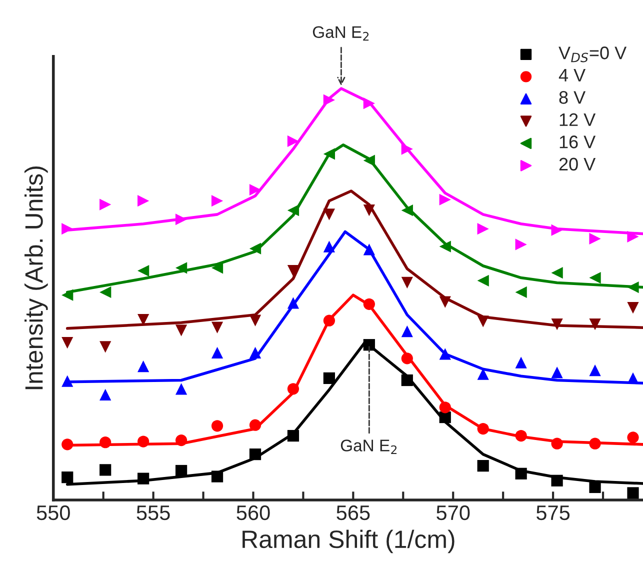 The image size is (643, 576). Describe the element at coordinates (553, 513) in the screenshot. I see `x-tick-label: 575` at that location.